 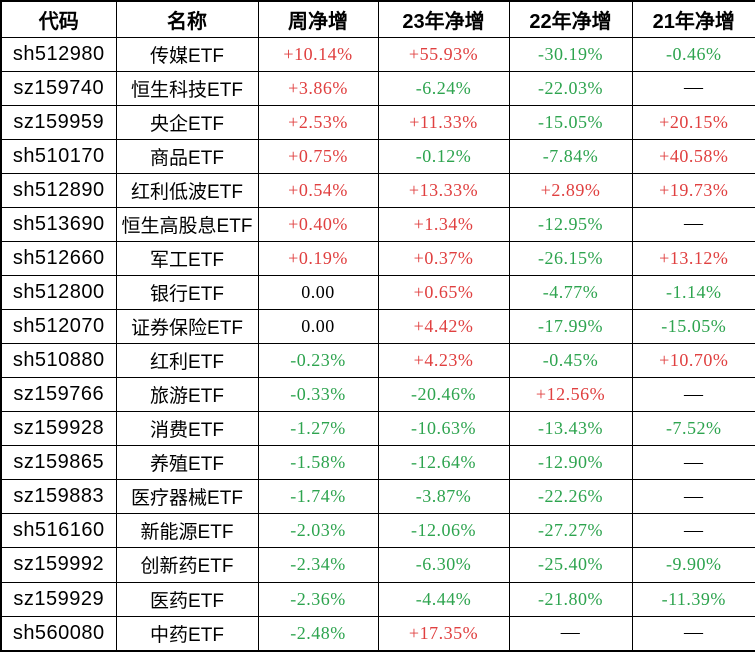 What do you see at coordinates (318, 258) in the screenshot?
I see `value-cell: +0.19%` at bounding box center [318, 258].